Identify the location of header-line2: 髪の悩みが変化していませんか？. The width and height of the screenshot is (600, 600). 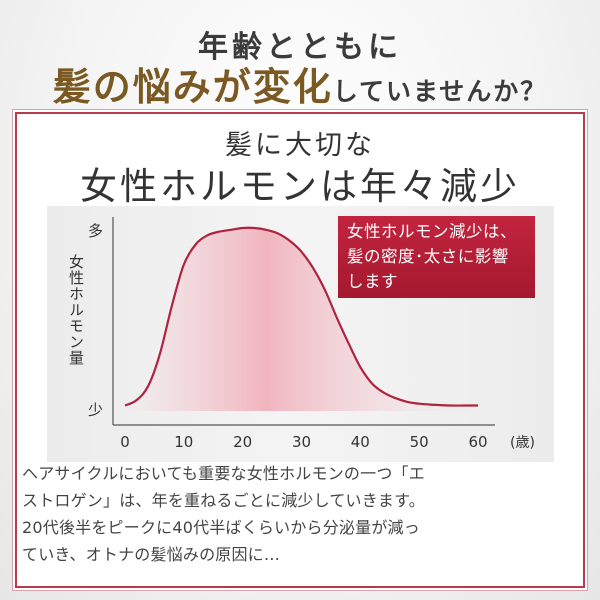
(300, 83).